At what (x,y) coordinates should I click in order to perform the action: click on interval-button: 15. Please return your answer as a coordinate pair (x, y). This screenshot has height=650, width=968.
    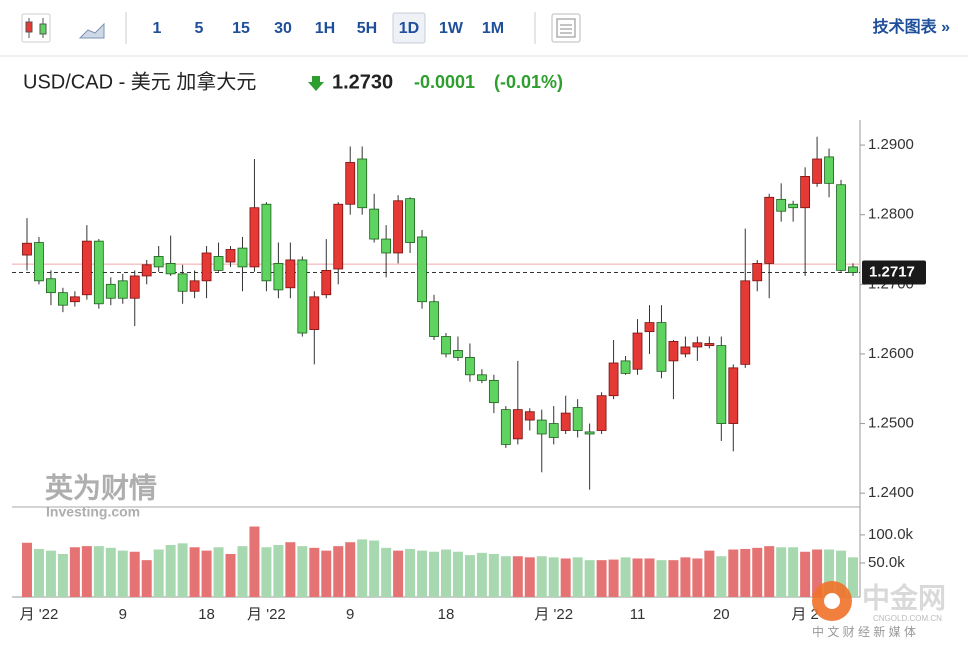
    Looking at the image, I should click on (241, 28).